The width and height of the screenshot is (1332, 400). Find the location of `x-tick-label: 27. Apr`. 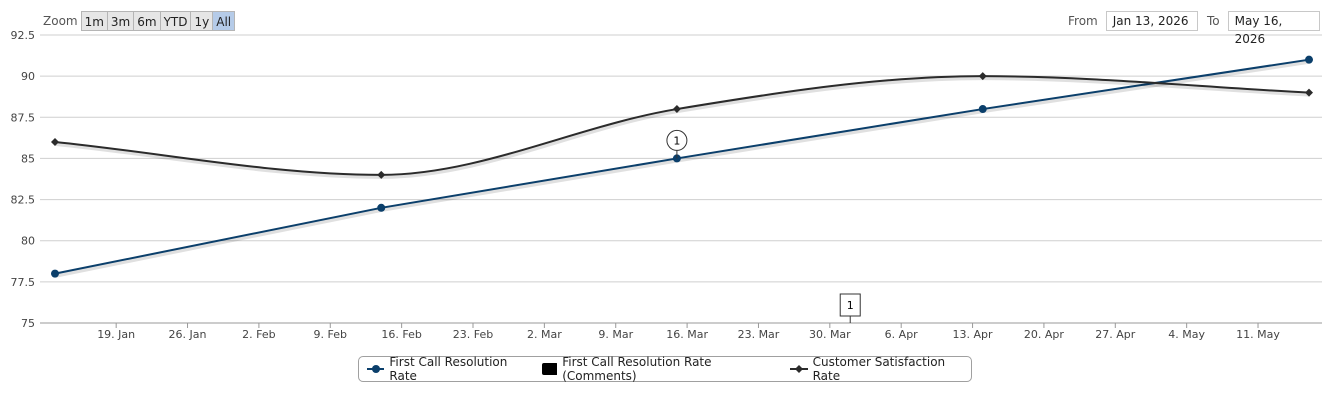

x-tick-label: 27. Apr is located at coordinates (1115, 334).